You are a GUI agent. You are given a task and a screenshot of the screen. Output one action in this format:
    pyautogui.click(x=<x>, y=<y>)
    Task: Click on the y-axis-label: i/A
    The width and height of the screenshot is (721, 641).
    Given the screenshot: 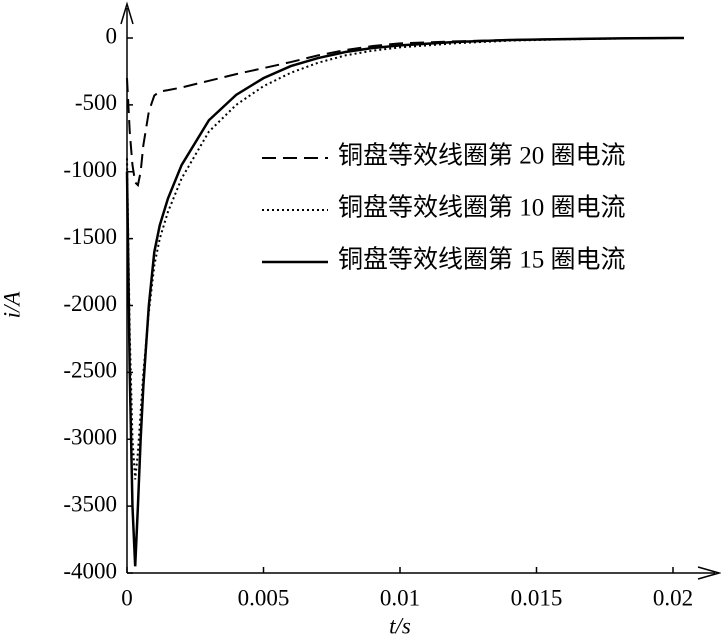 What is the action you would take?
    pyautogui.click(x=12, y=305)
    